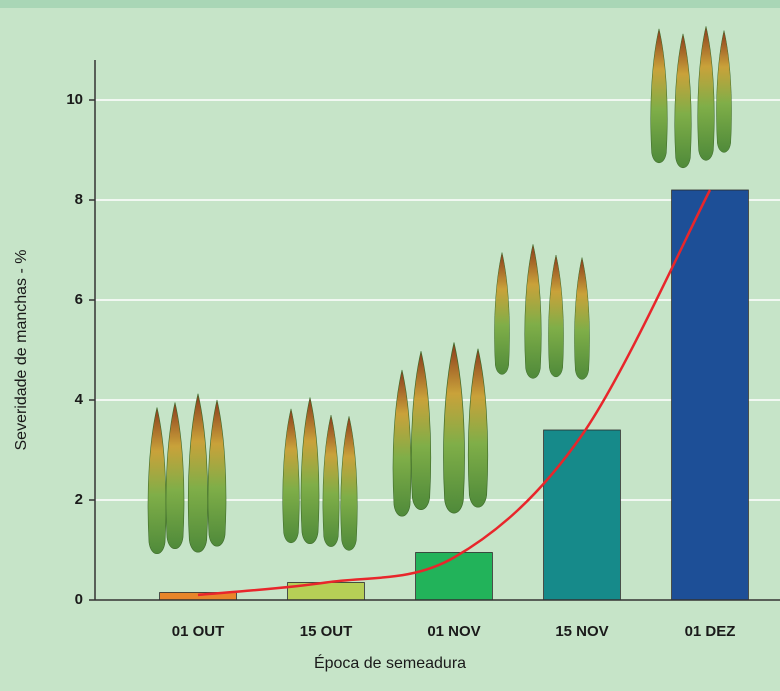  I want to click on y-axis-title: Severidade de manchas - %, so click(21, 350).